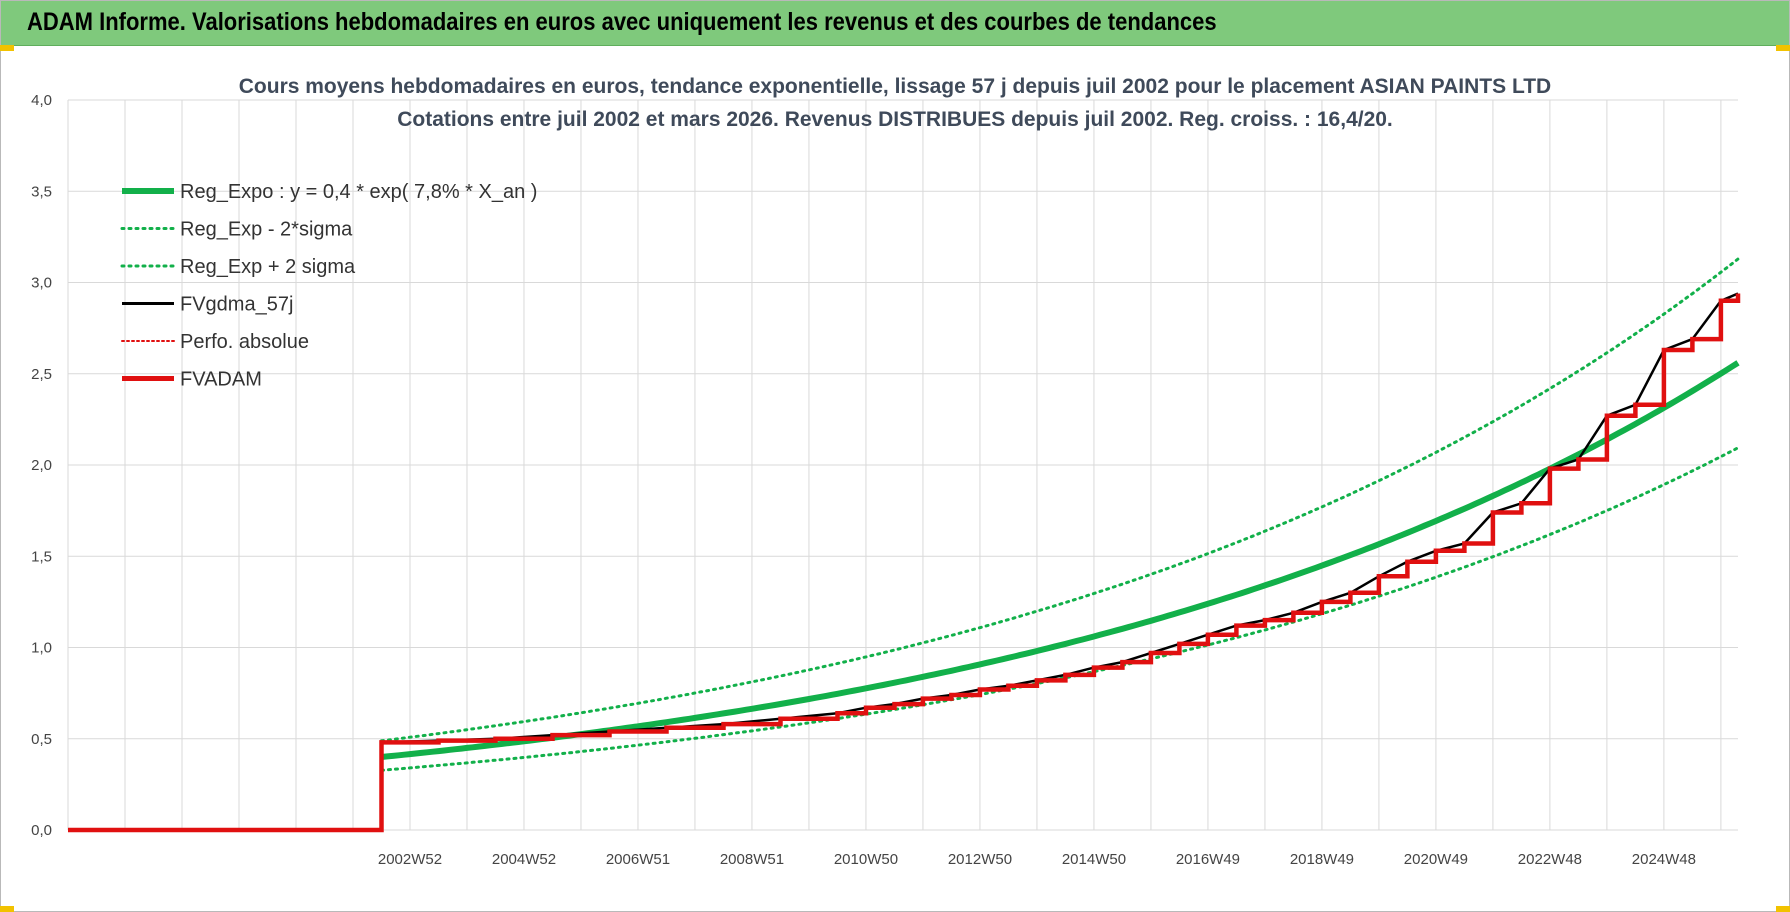 Image resolution: width=1790 pixels, height=912 pixels. I want to click on legend-label: FVADAM, so click(221, 380).